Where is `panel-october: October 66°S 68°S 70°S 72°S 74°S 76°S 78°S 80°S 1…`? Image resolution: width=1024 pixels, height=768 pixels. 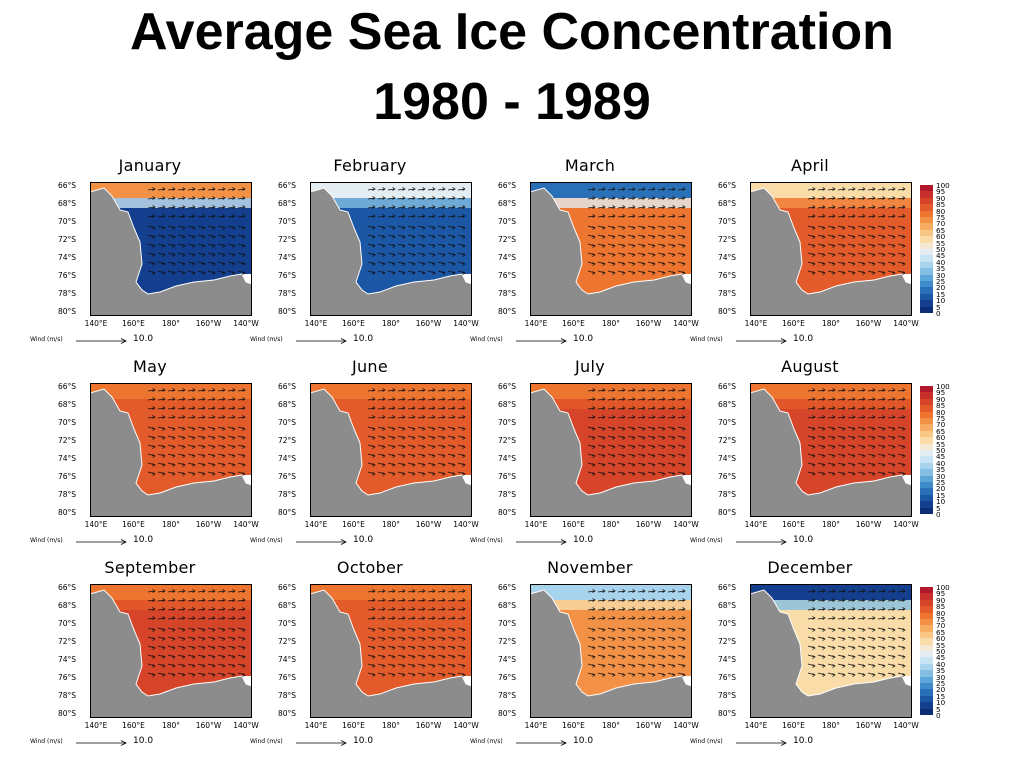 panel-october: October 66°S 68°S 70°S 72°S 74°S 76°S 78°S 80°S 1… is located at coordinates (370, 655).